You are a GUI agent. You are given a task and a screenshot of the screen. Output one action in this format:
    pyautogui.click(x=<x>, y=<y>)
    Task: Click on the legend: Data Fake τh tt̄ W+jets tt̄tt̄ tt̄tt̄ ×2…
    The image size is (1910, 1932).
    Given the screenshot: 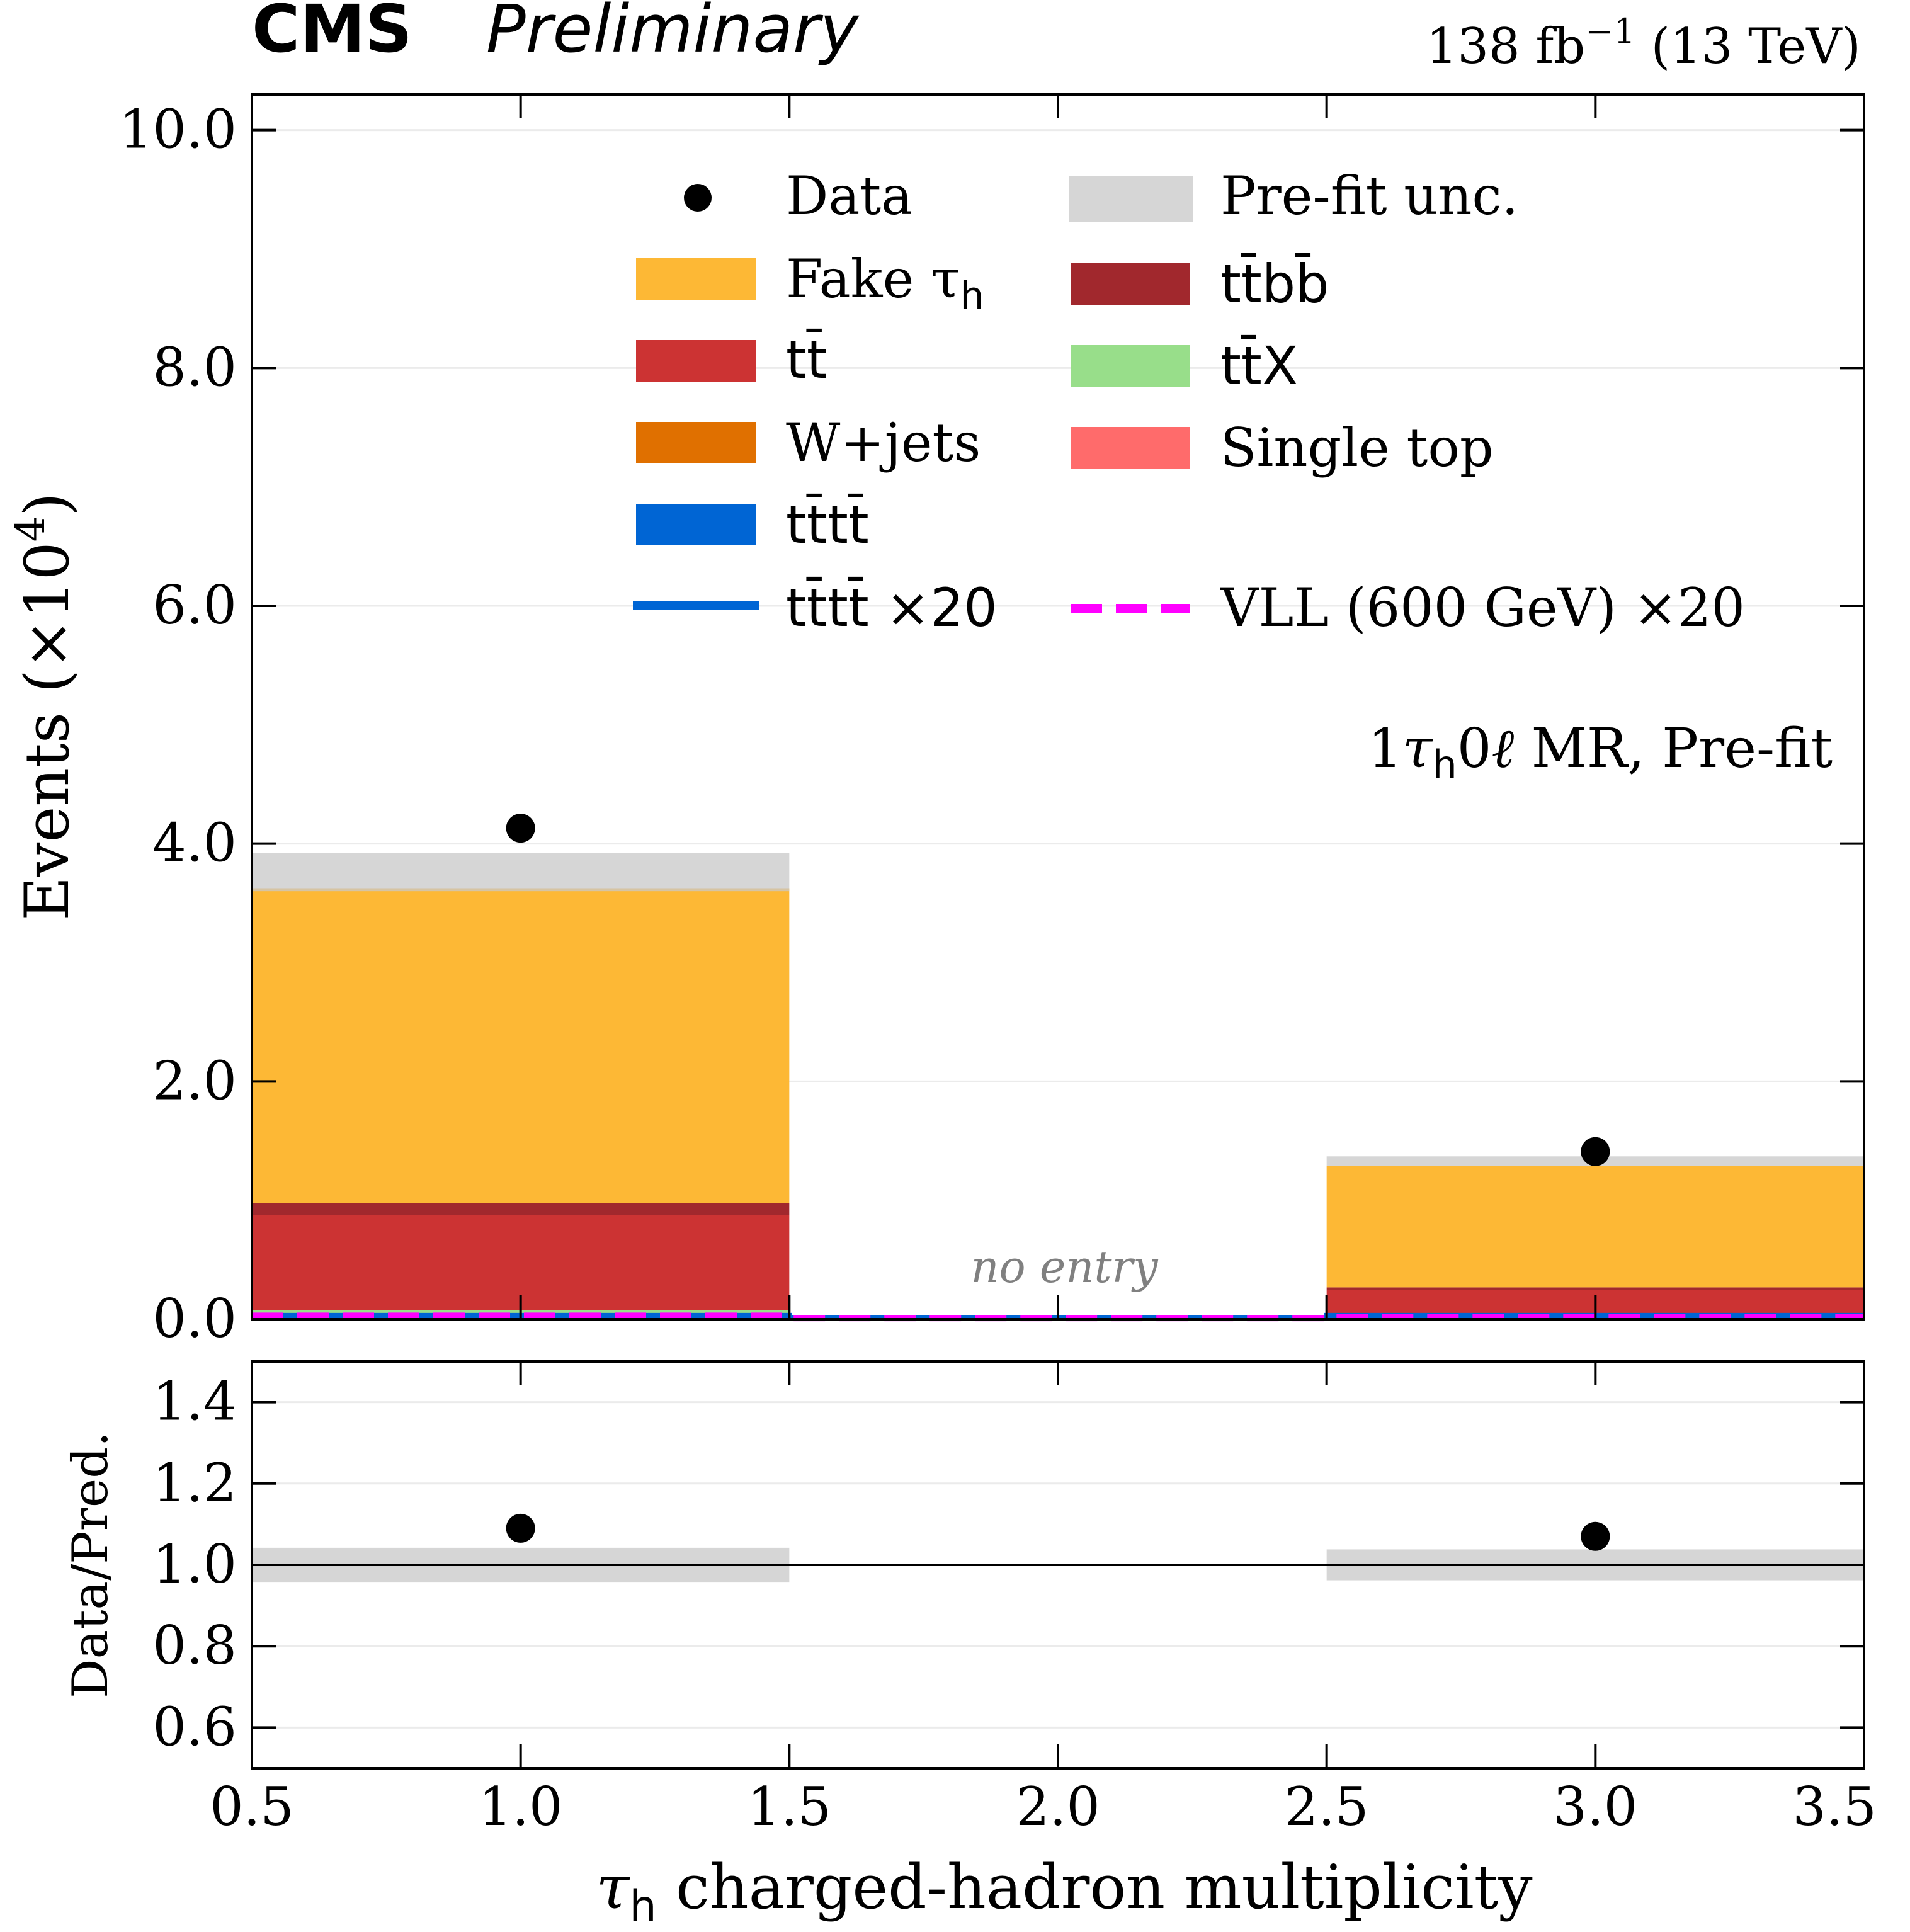 What is the action you would take?
    pyautogui.click(x=1189, y=402)
    